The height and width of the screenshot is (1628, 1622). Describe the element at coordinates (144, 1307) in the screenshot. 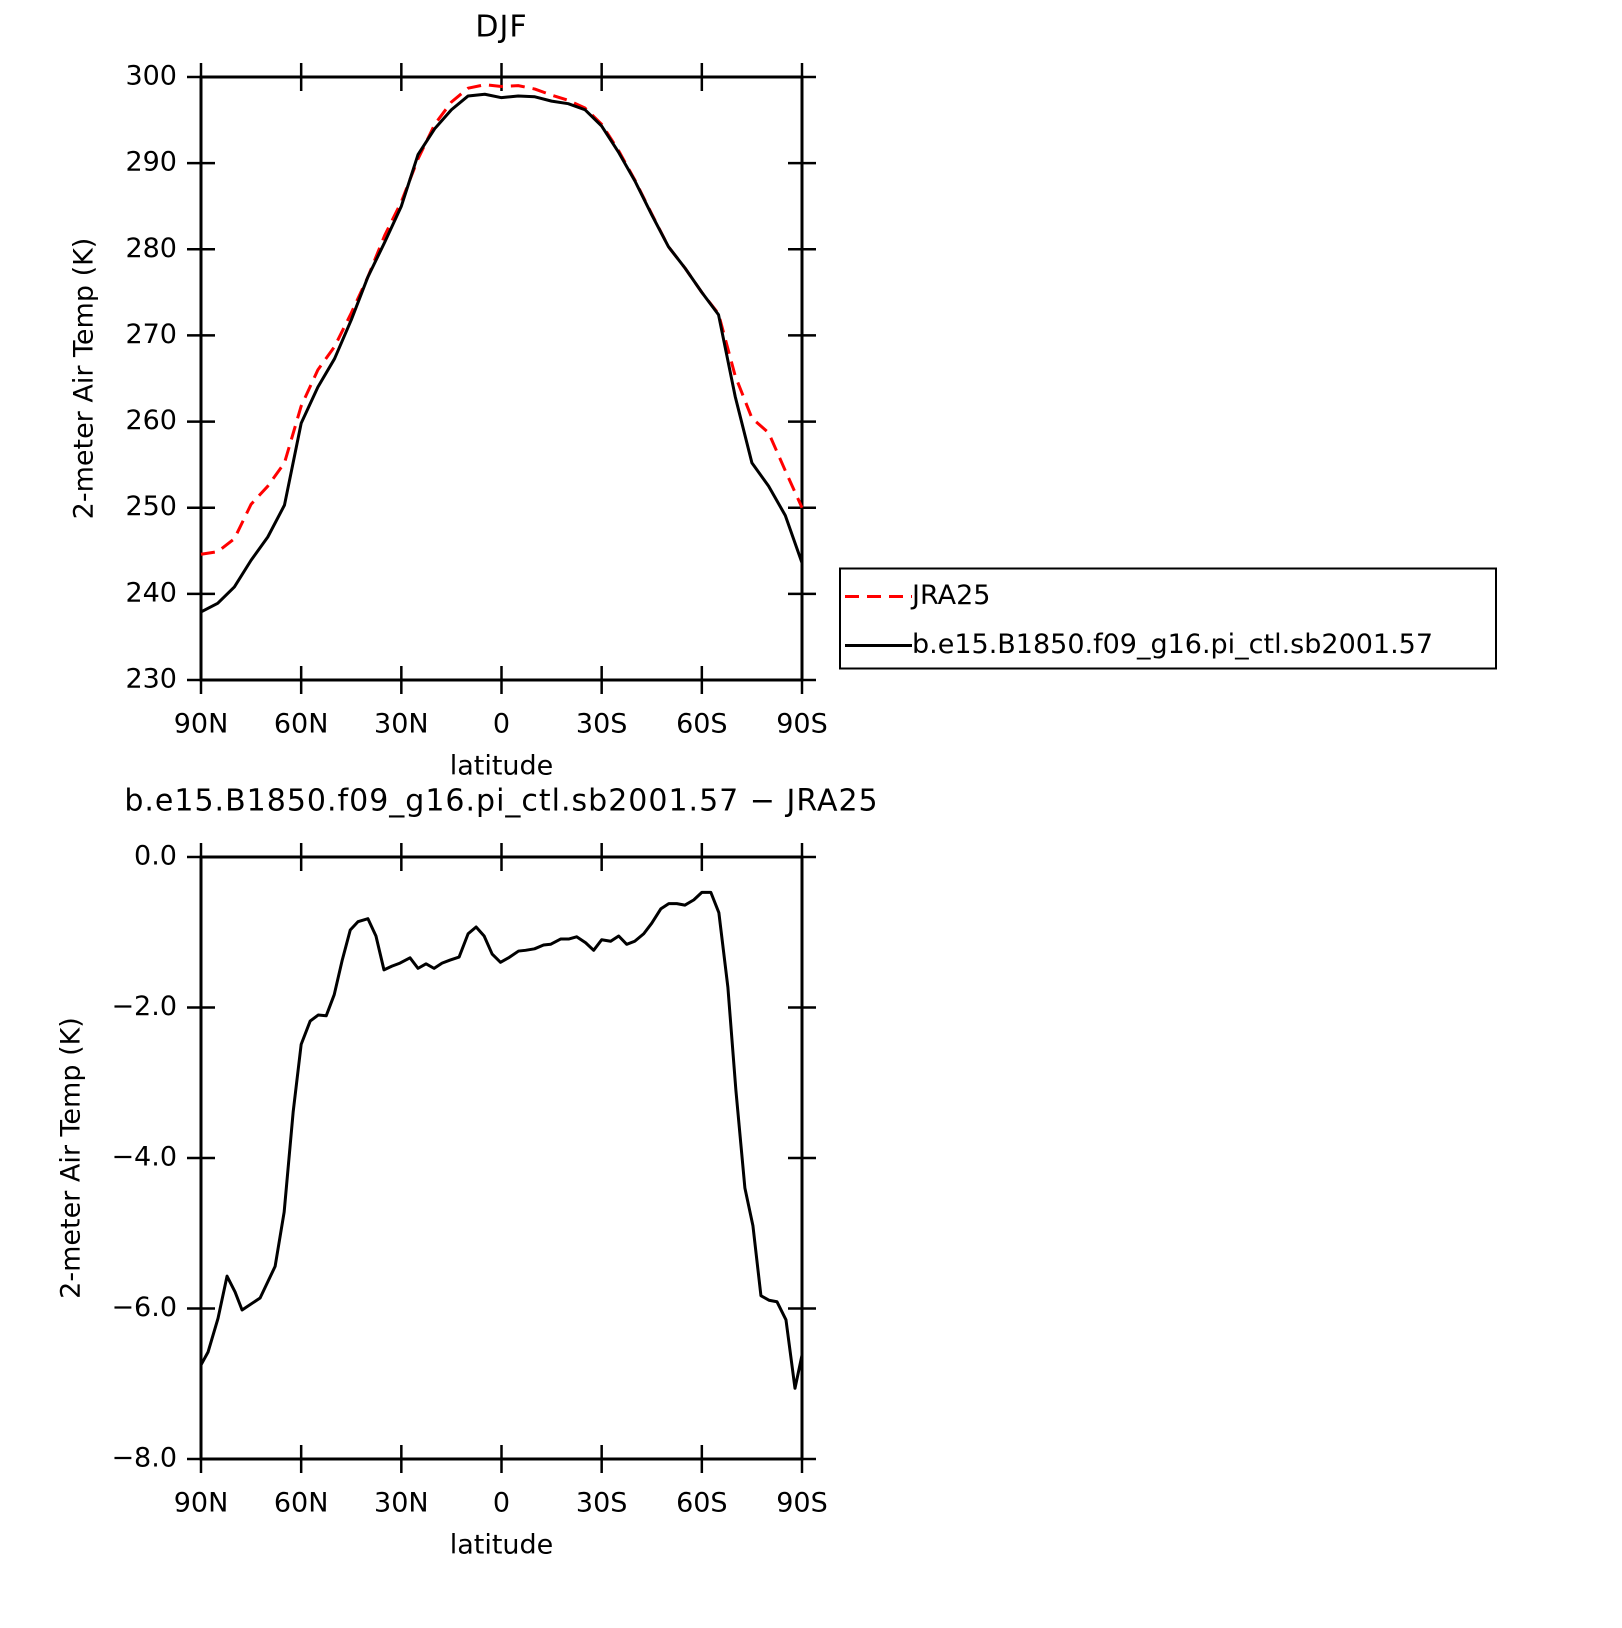

I see `y-tick-label: −6.0` at that location.